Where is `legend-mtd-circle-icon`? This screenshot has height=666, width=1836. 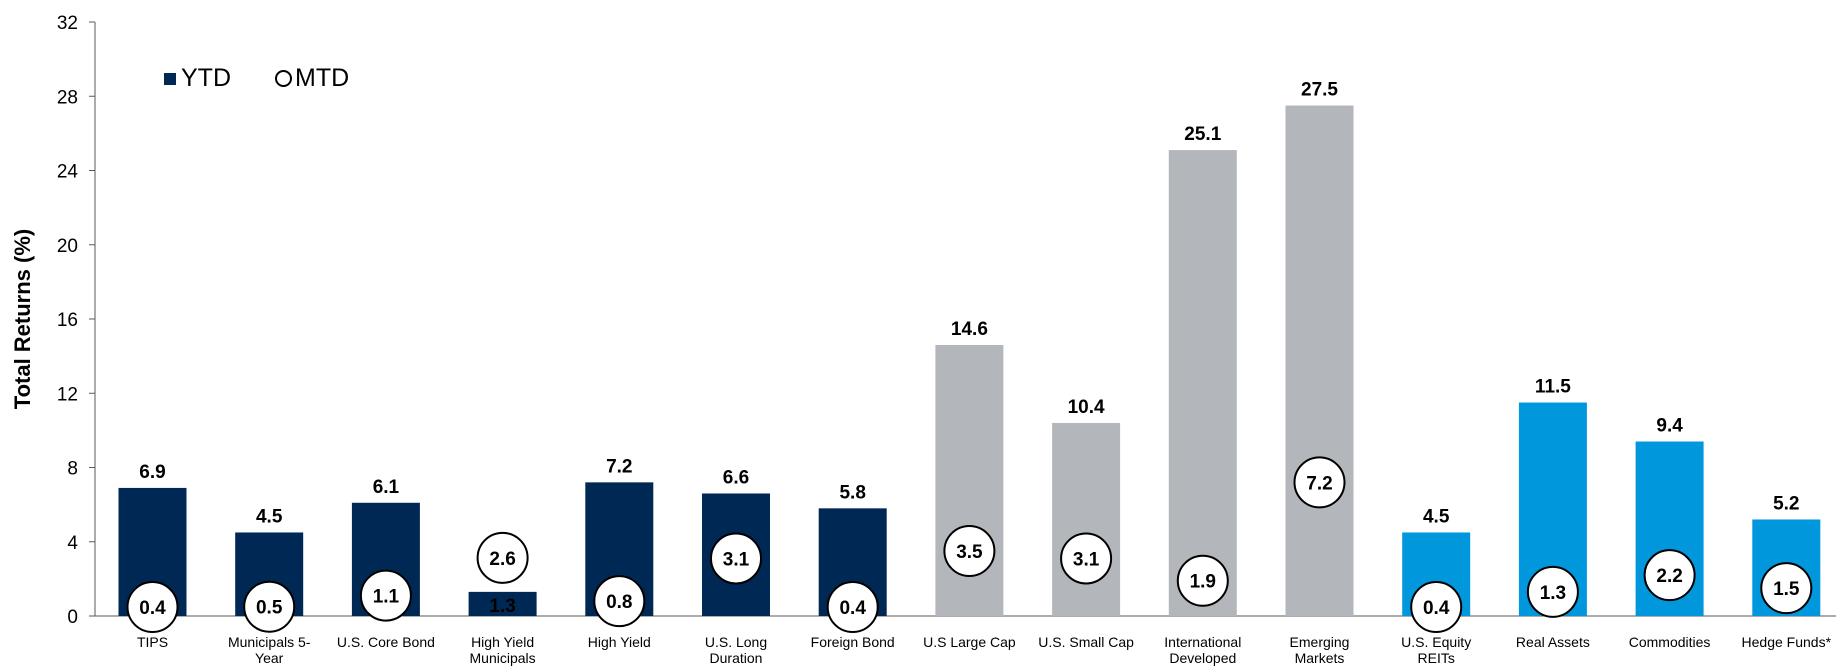
legend-mtd-circle-icon is located at coordinates (283, 78).